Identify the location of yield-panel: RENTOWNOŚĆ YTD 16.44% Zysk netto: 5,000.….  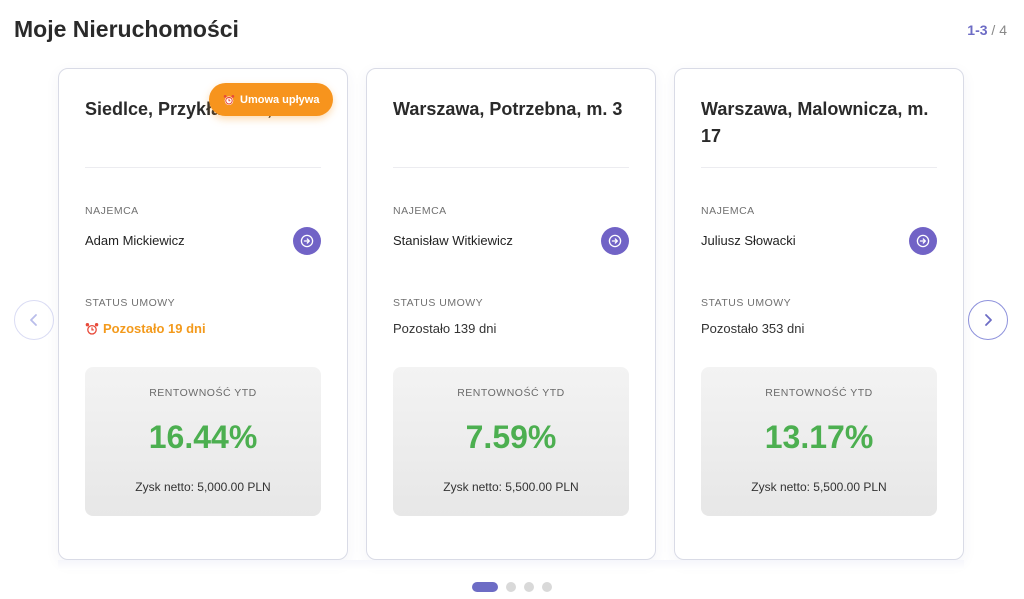
(203, 441).